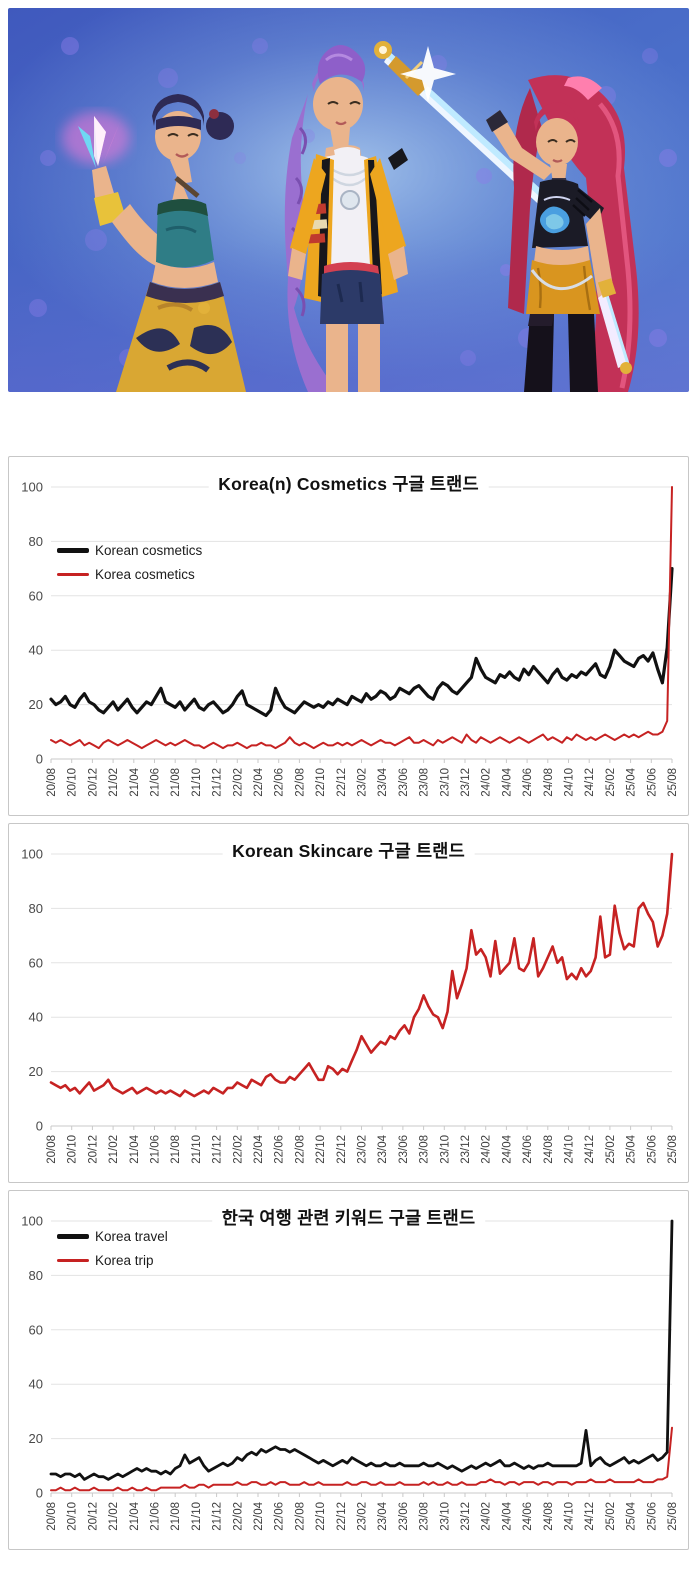  What do you see at coordinates (348, 1217) in the screenshot?
I see `chart-title: 한국 여행 관련 키워드 구글 트랜드` at bounding box center [348, 1217].